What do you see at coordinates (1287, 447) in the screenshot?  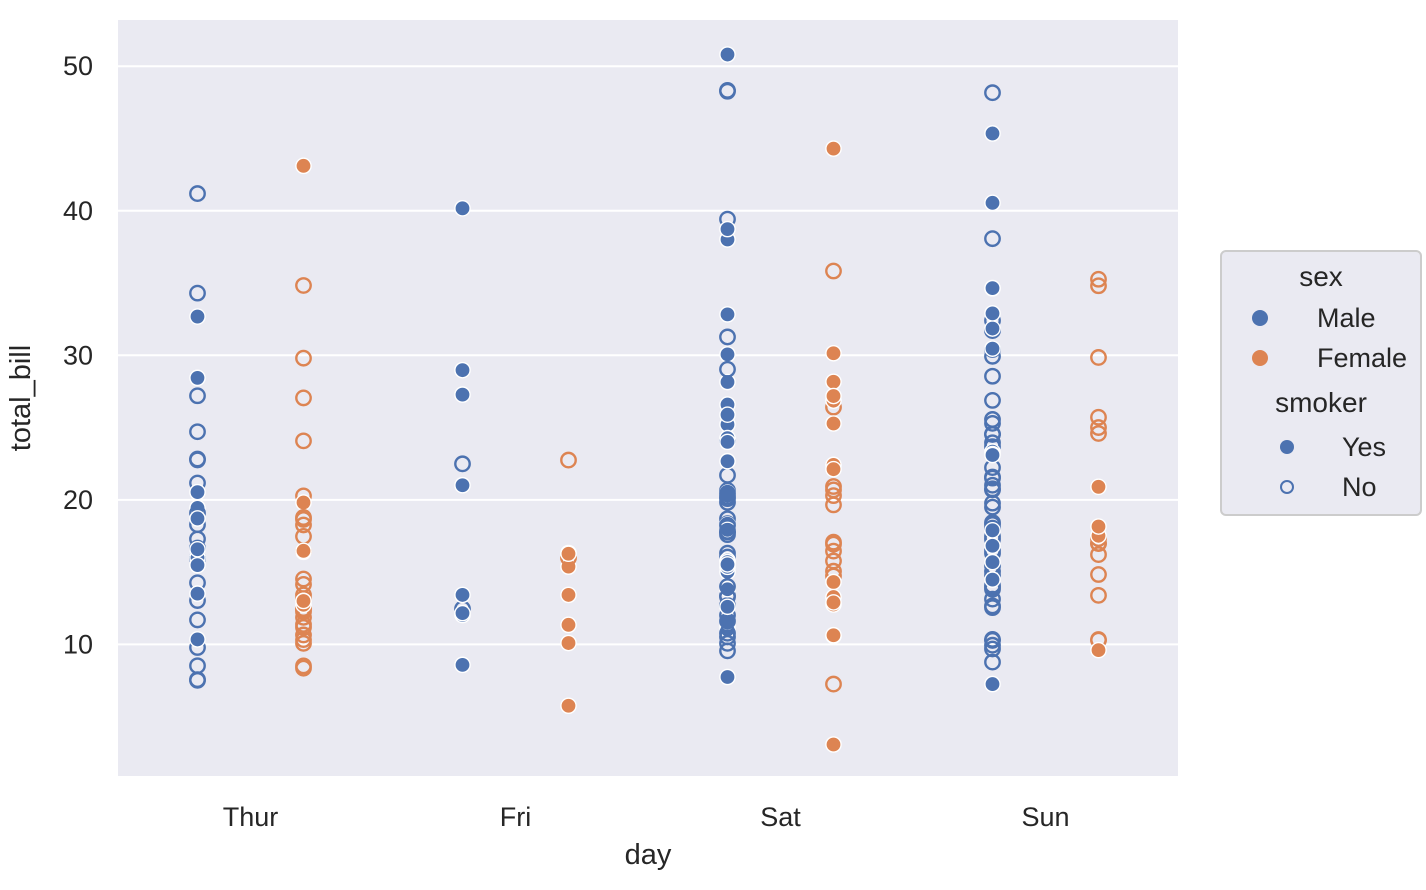 I see `smoker-yes-marker-icon` at bounding box center [1287, 447].